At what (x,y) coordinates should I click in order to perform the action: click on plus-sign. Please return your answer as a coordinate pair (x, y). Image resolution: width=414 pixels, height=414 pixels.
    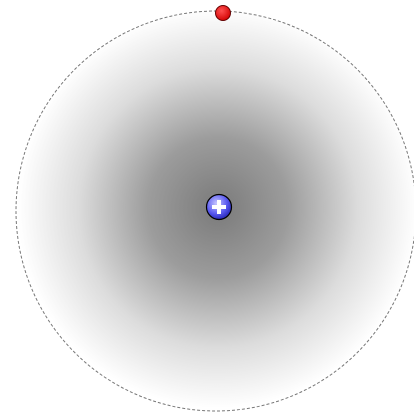
    Looking at the image, I should click on (219, 207).